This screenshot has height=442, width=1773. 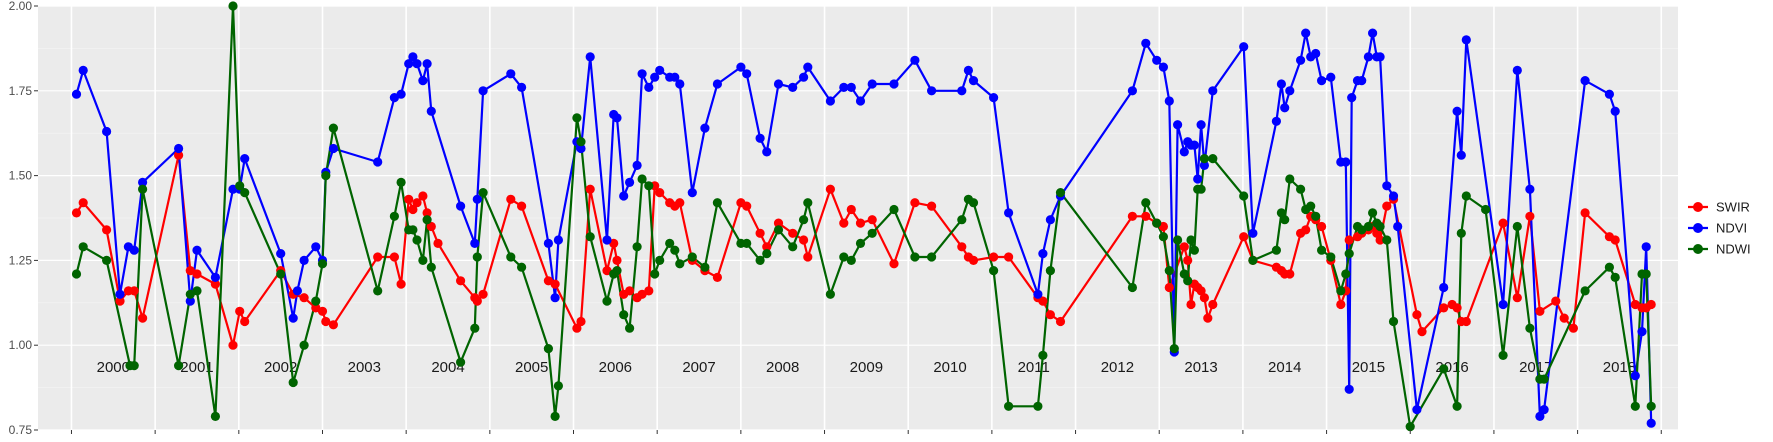 What do you see at coordinates (1719, 228) in the screenshot?
I see `legend: SWIRNDVINDWI` at bounding box center [1719, 228].